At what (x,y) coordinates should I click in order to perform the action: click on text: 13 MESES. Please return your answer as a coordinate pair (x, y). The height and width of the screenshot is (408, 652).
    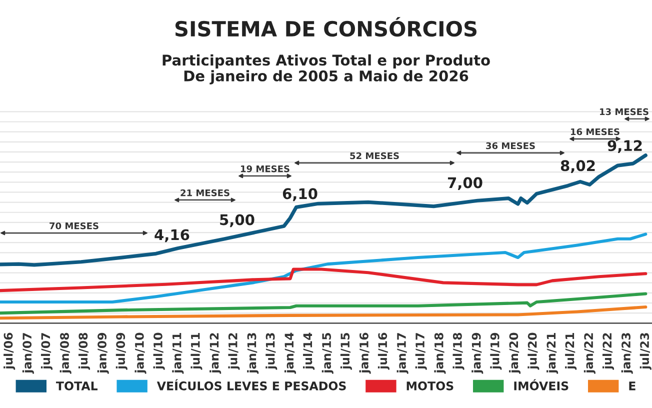
    Looking at the image, I should click on (624, 112).